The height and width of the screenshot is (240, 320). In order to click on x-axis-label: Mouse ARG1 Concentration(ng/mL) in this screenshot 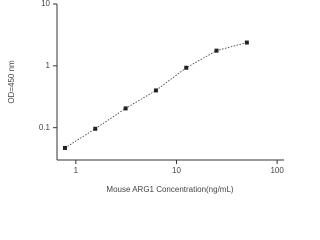, I will do `click(170, 189)`.